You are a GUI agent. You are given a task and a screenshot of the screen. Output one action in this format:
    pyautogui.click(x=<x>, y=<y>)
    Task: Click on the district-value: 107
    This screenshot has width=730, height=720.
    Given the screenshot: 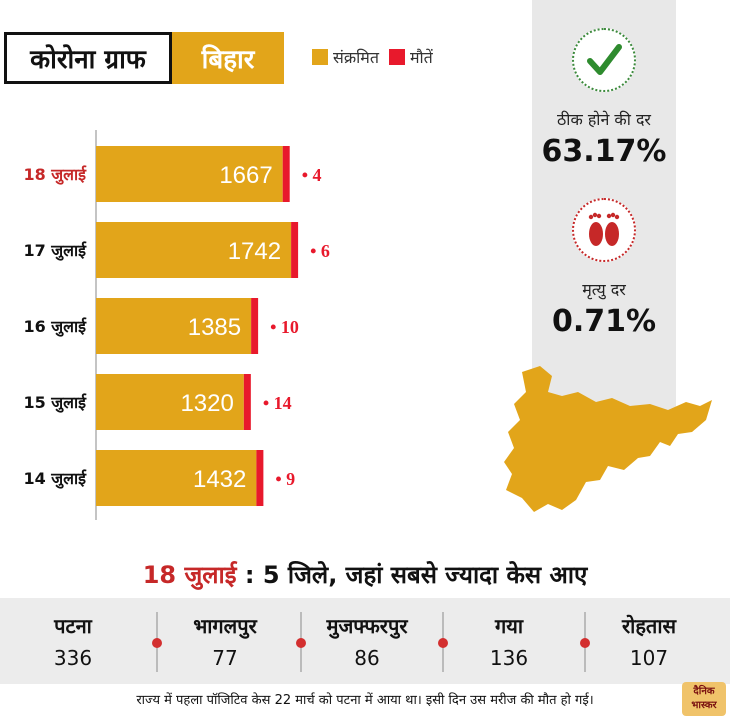 What is the action you would take?
    pyautogui.click(x=649, y=658)
    